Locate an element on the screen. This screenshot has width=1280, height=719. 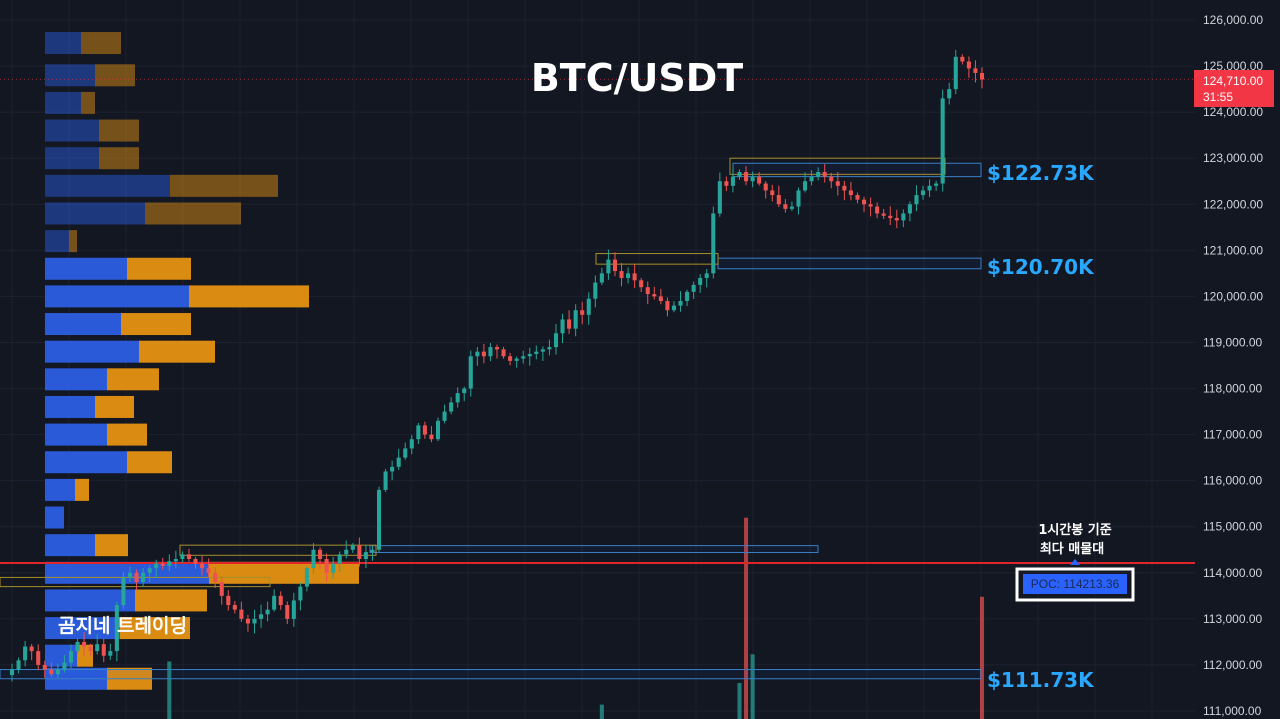
current-price-countdown: 31:55 is located at coordinates (1218, 97).